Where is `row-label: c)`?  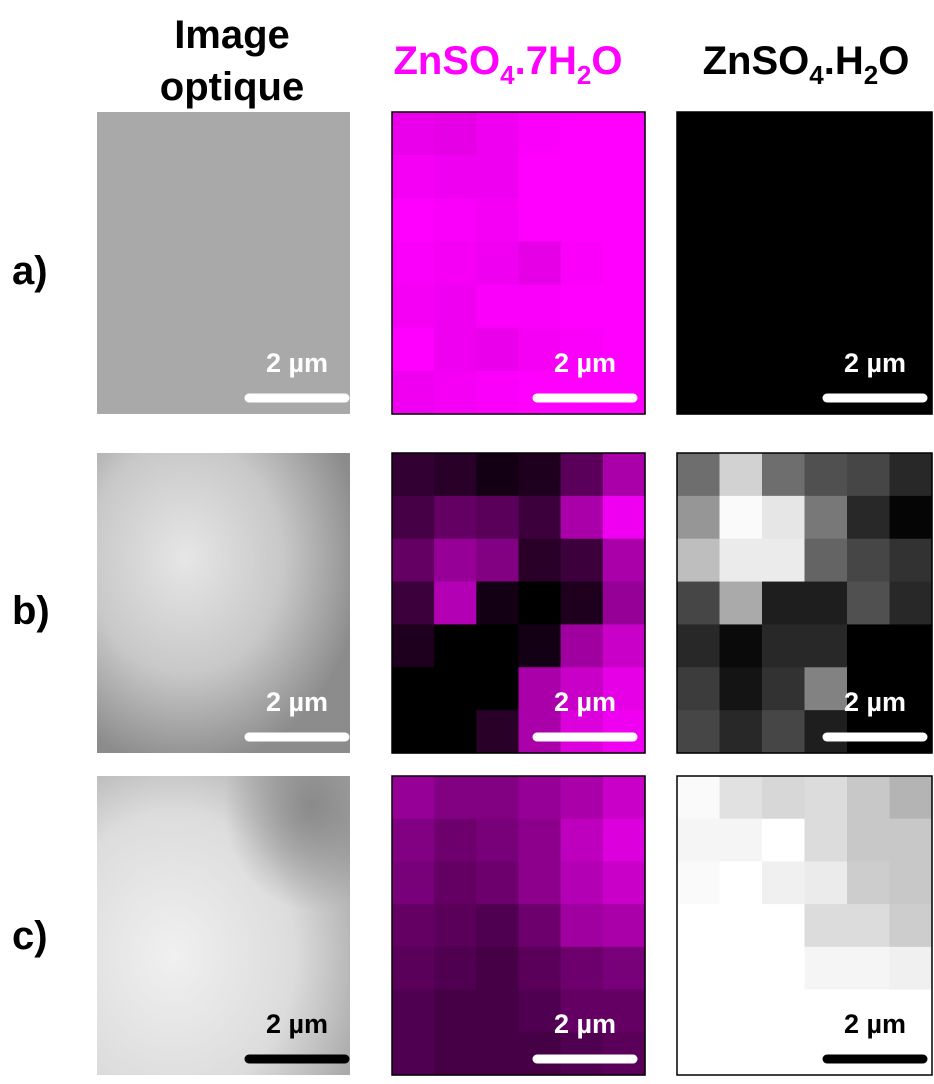
row-label: c) is located at coordinates (30, 936).